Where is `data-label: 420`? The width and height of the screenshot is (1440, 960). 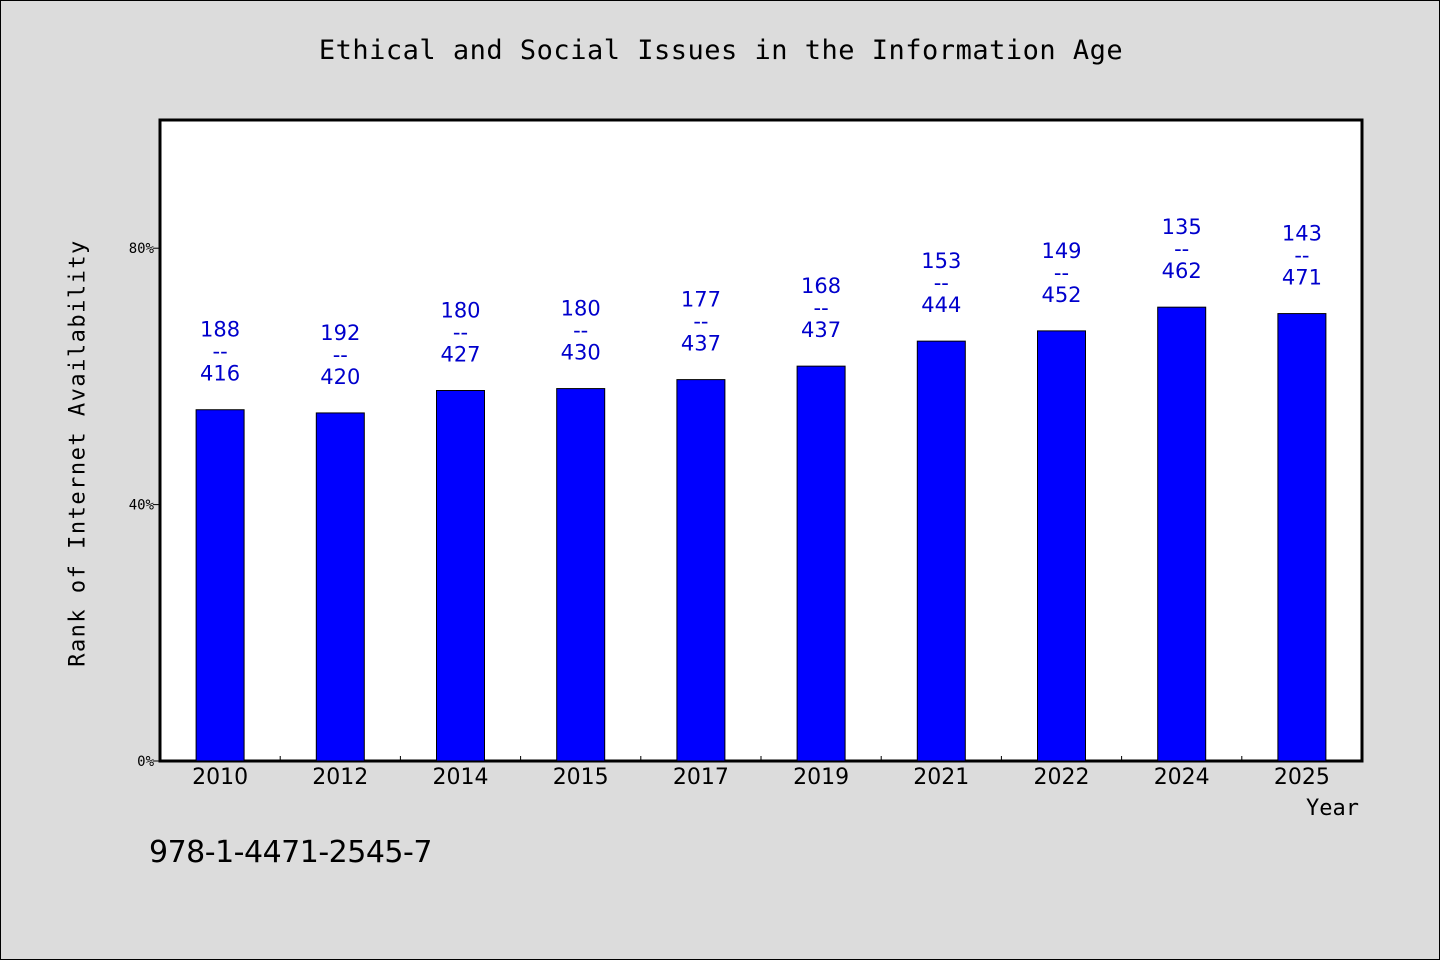 data-label: 420 is located at coordinates (340, 377).